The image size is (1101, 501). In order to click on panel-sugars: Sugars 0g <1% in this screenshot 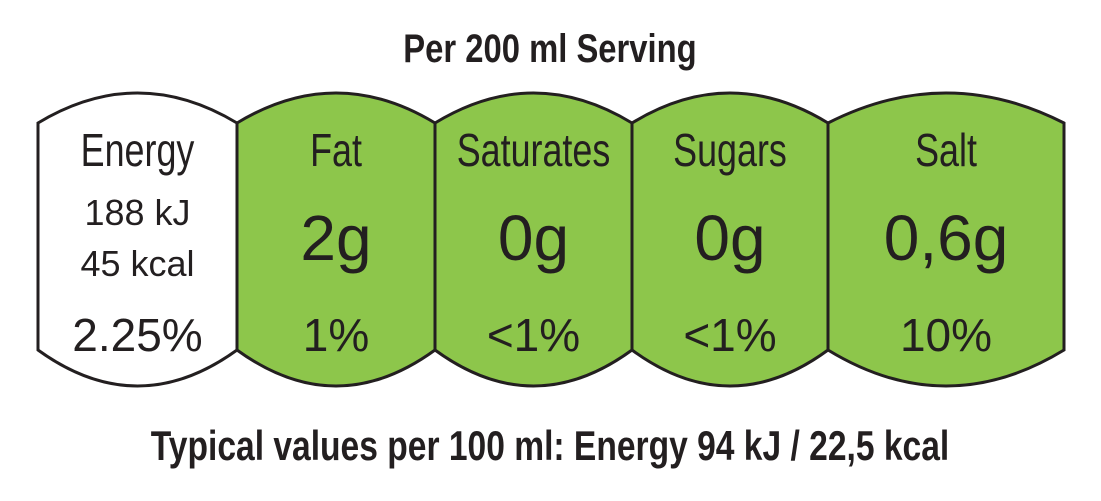, I will do `click(730, 239)`.